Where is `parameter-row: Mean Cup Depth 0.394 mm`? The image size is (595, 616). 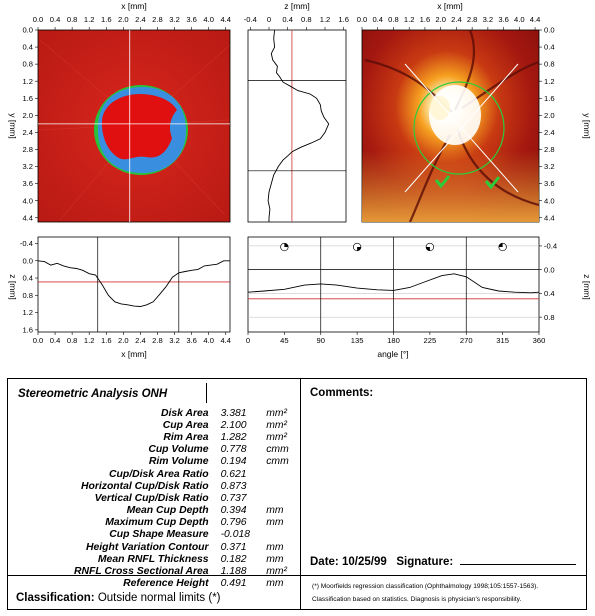 parameter-row: Mean Cup Depth 0.394 mm is located at coordinates (154, 511).